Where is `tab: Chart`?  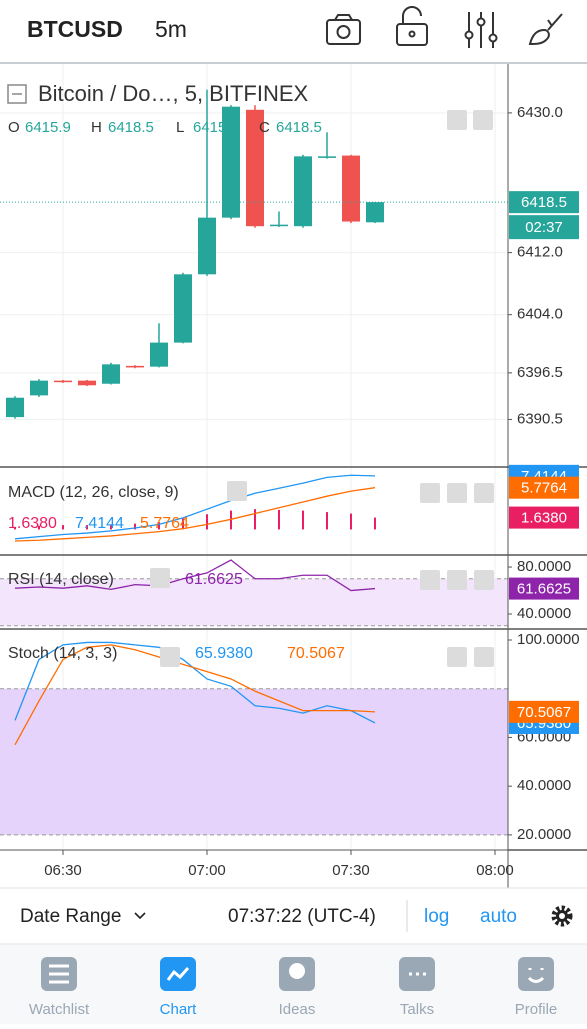
tab: Chart is located at coordinates (179, 987).